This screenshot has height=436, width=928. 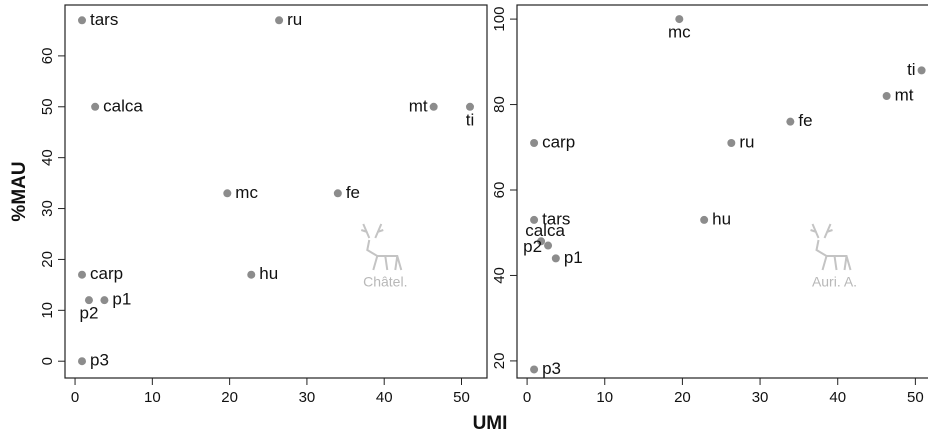 What do you see at coordinates (47, 106) in the screenshot?
I see `y-tick-label: 50` at bounding box center [47, 106].